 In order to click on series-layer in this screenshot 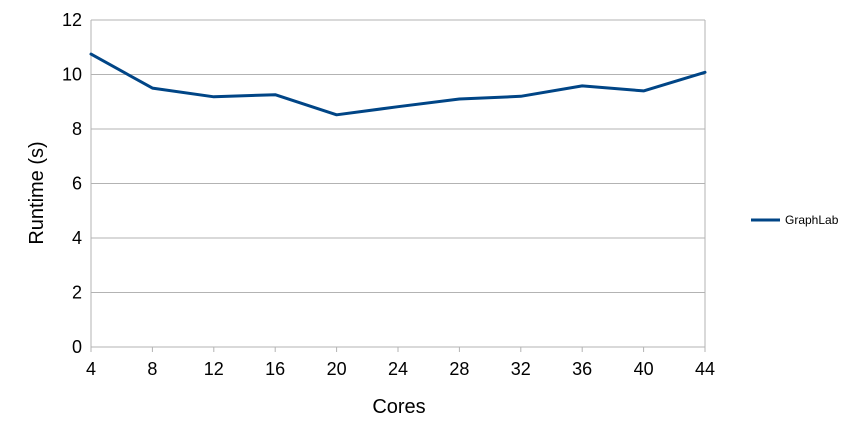, I will do `click(398, 84)`.